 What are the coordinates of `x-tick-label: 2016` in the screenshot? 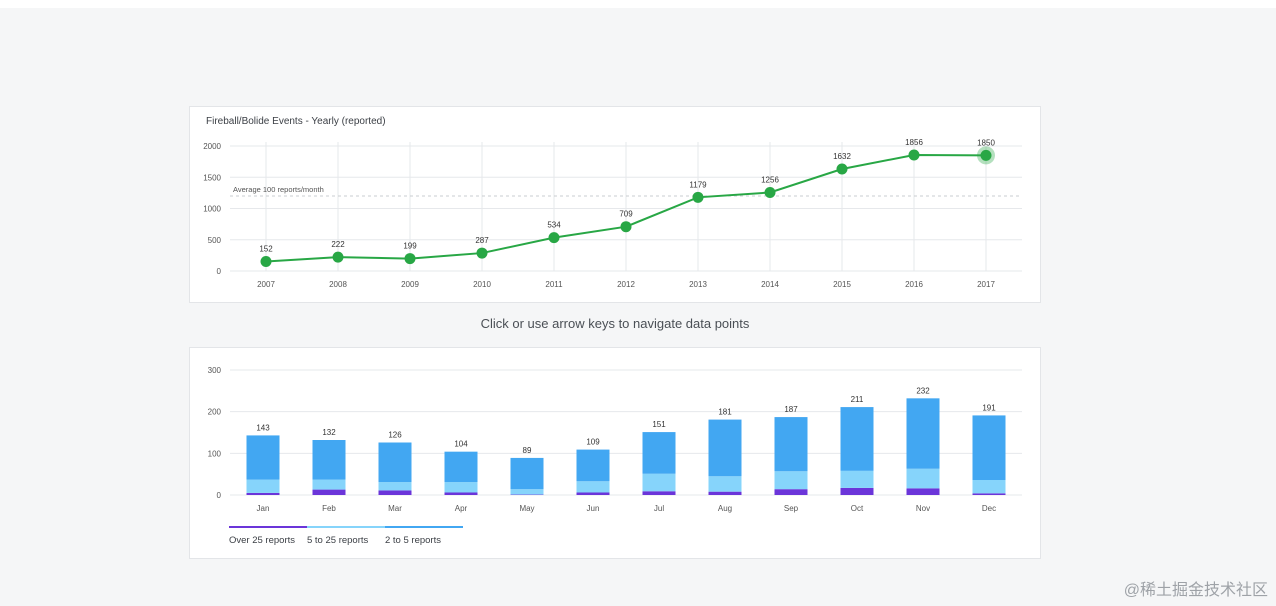 It's located at (914, 284).